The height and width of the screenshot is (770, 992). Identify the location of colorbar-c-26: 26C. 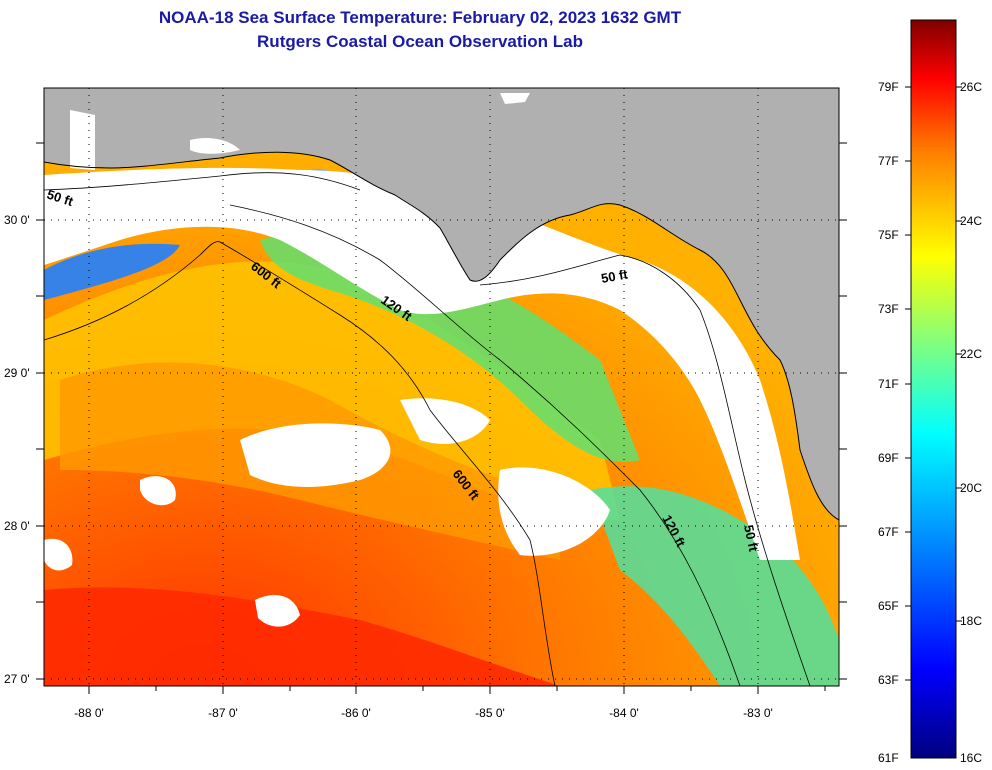
(971, 87).